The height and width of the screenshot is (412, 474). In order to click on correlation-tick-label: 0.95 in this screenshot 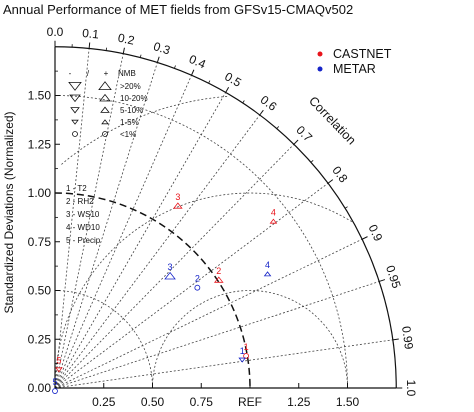, I will do `click(393, 277)`.